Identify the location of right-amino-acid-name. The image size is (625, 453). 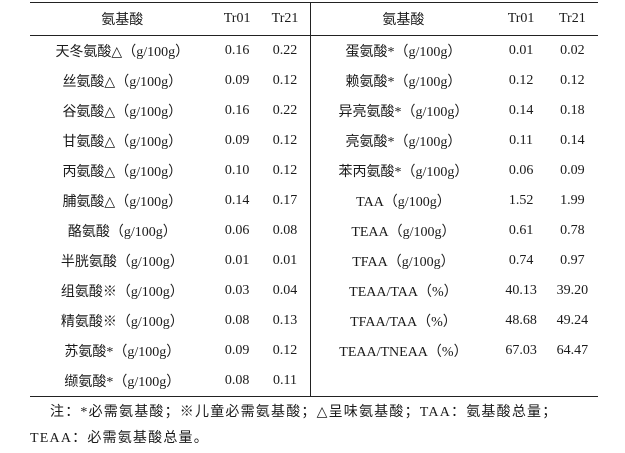
(403, 381).